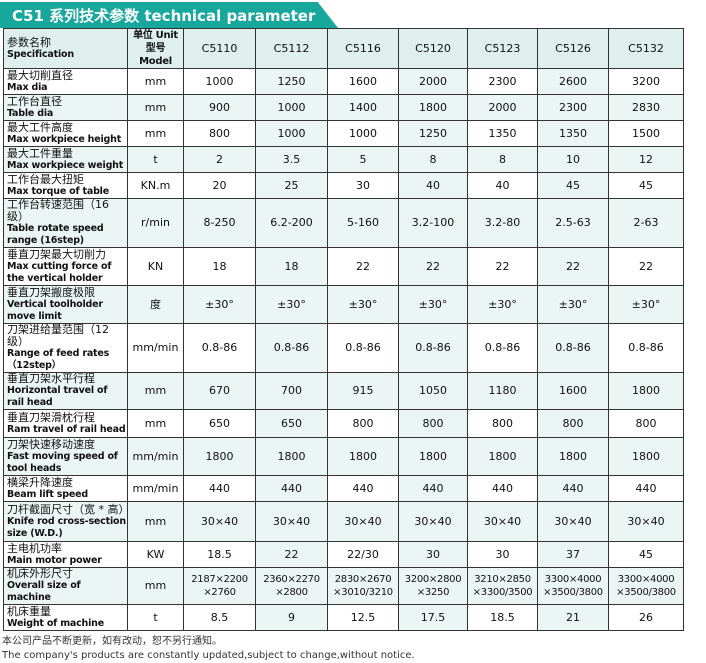  What do you see at coordinates (65, 81) in the screenshot?
I see `spec-cell: 最大切削直径 Max dia` at bounding box center [65, 81].